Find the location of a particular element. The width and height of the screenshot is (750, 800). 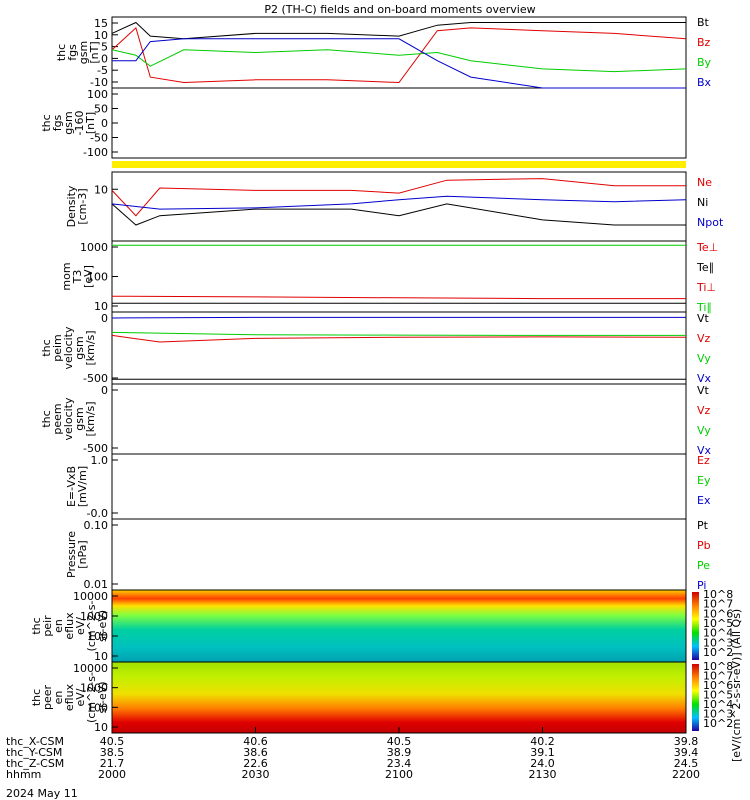

panel-peim: thcpeimvelocitygsm[km/s] 0 -500 Vt Vz Vy Vx is located at coordinates (376, 348).